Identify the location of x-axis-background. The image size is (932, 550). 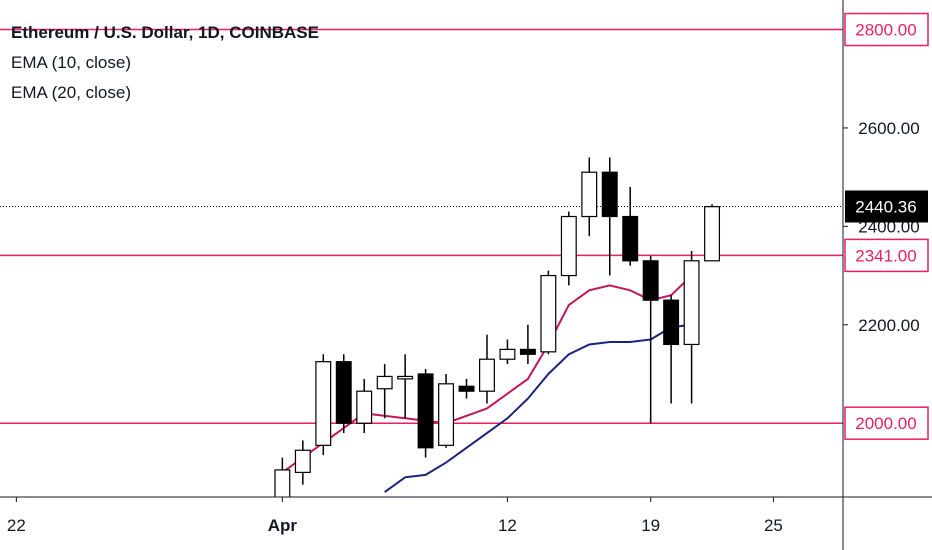
(466, 523).